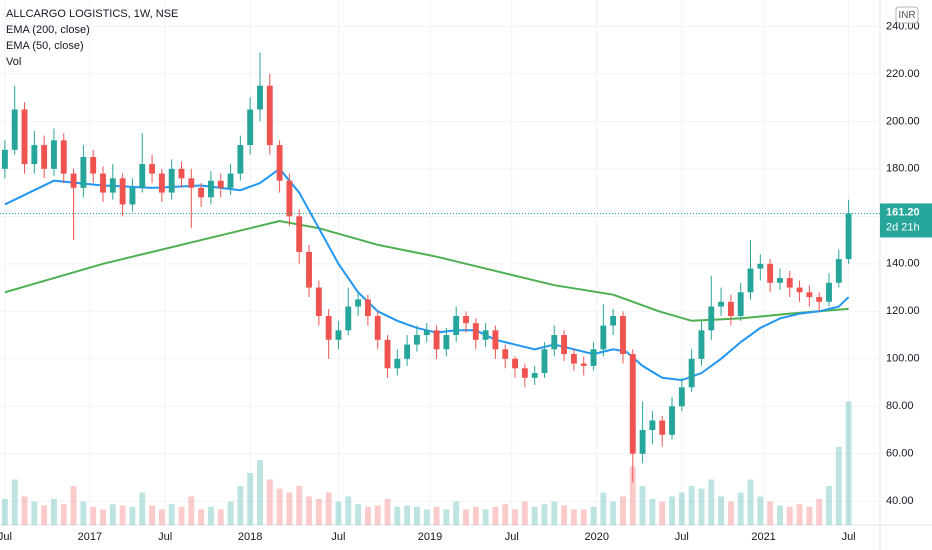 This screenshot has width=932, height=550. What do you see at coordinates (45, 46) in the screenshot?
I see `legend-entry: EMA (50, close)` at bounding box center [45, 46].